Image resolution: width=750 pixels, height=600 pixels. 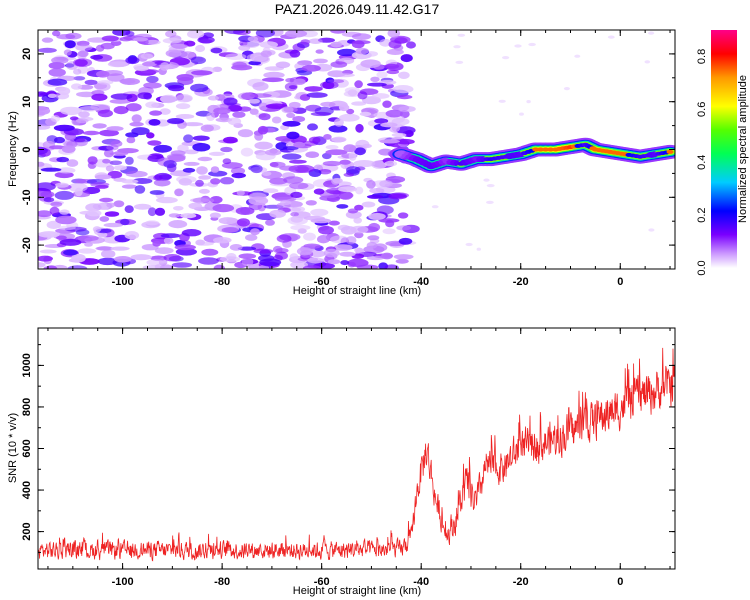 What do you see at coordinates (27, 102) in the screenshot?
I see `y-tick-label: 10` at bounding box center [27, 102].